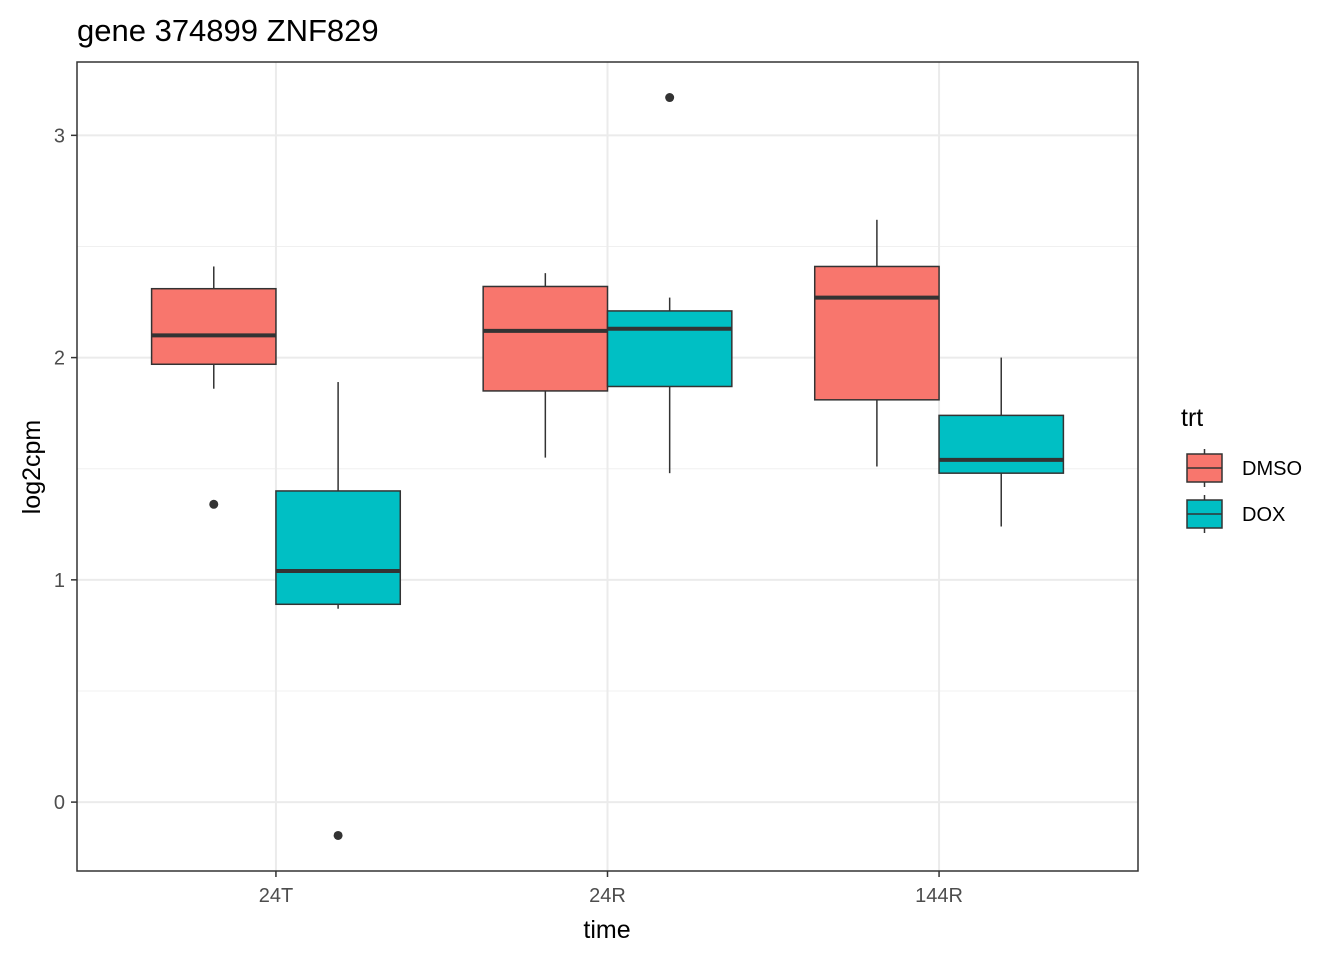 The height and width of the screenshot is (960, 1344). I want to click on chart-title: gene 374899 ZNF829, so click(228, 30).